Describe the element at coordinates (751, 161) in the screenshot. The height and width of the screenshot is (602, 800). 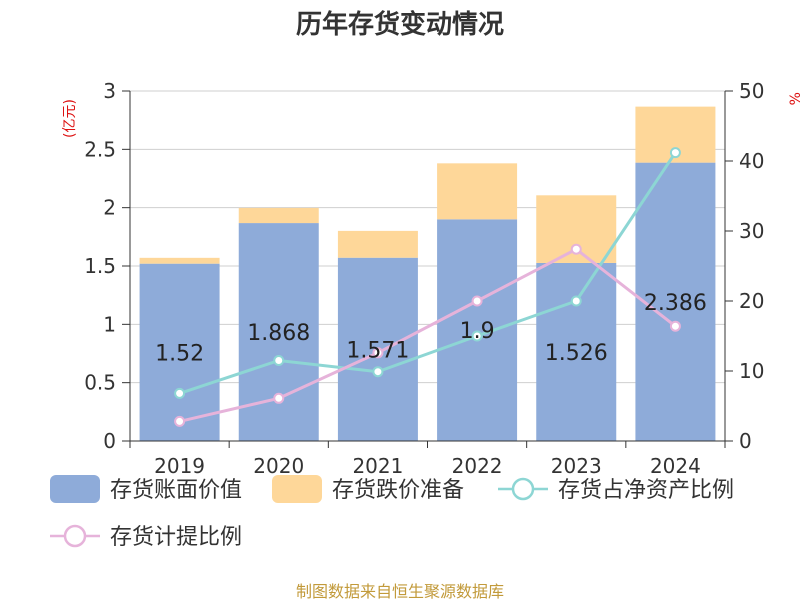
I see `right-axis-tick-label: 40` at that location.